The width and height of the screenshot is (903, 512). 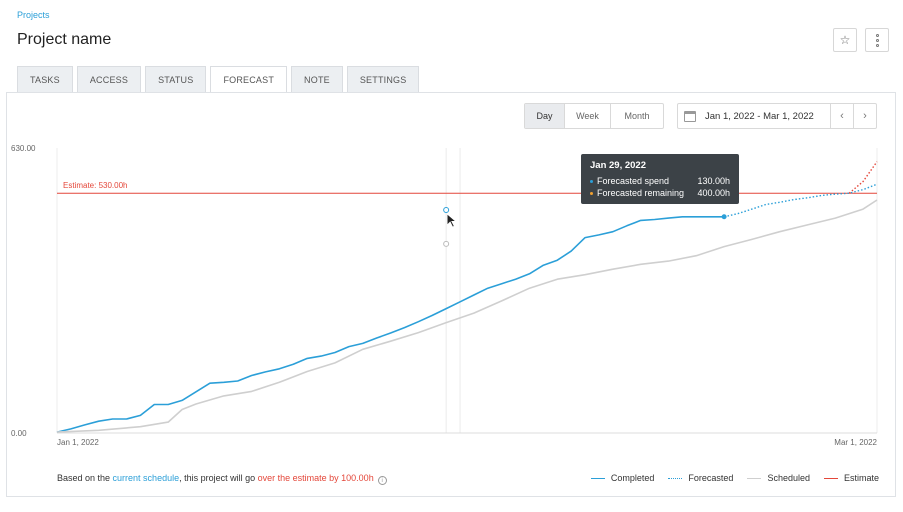 I want to click on chart-legend: Completed Forecasted Scheduled Estimate, so click(x=734, y=478).